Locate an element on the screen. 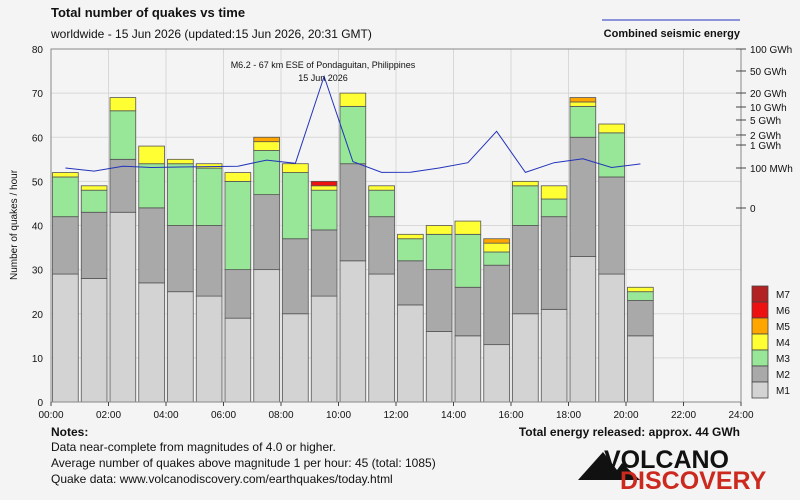 The width and height of the screenshot is (800, 500). energy-series is located at coordinates (353, 123).